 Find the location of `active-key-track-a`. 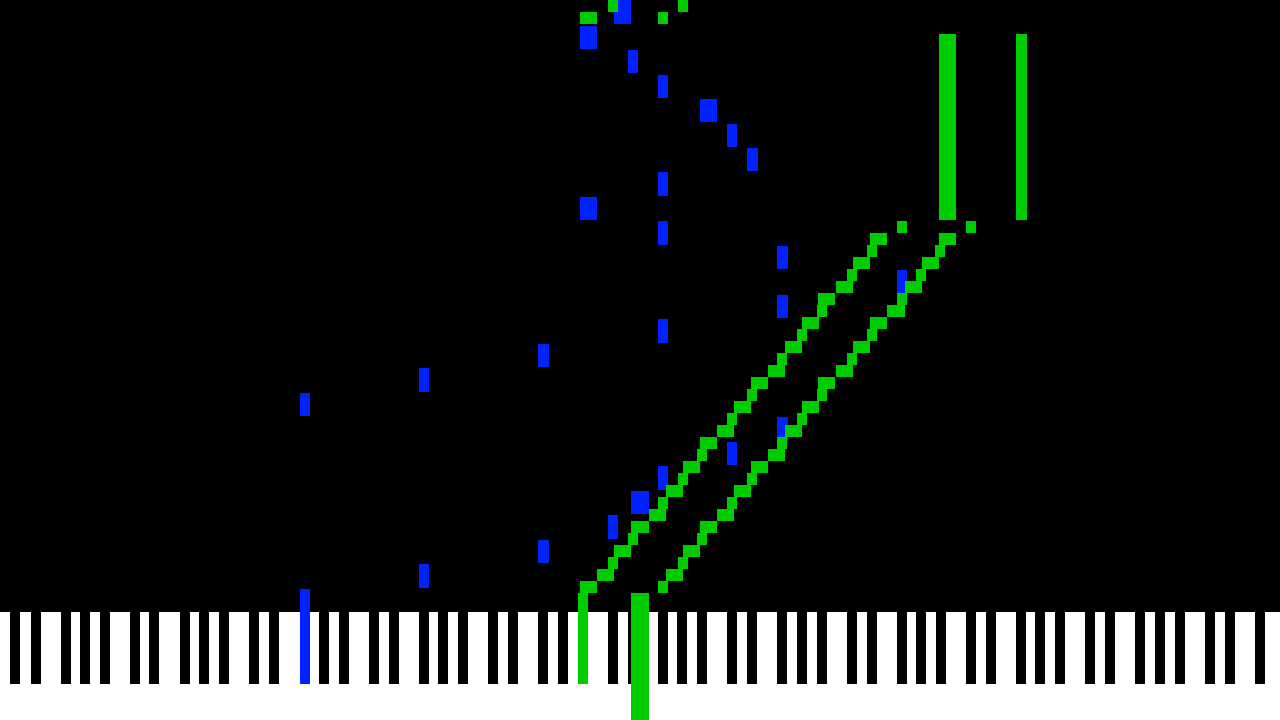

active-key-track-a is located at coordinates (305, 648).